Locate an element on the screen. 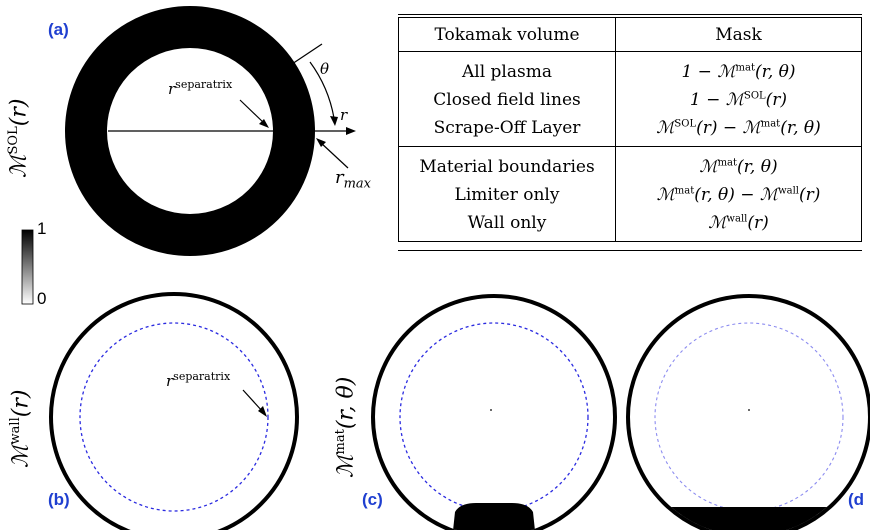 The width and height of the screenshot is (870, 530). table-top-rule is located at coordinates (630, 14).